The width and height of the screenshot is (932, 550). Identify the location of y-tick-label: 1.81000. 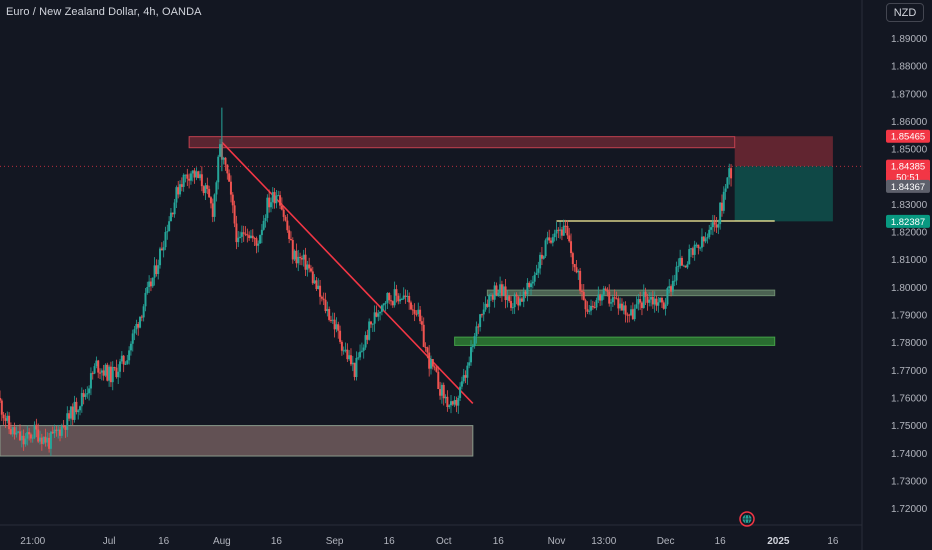
(909, 260).